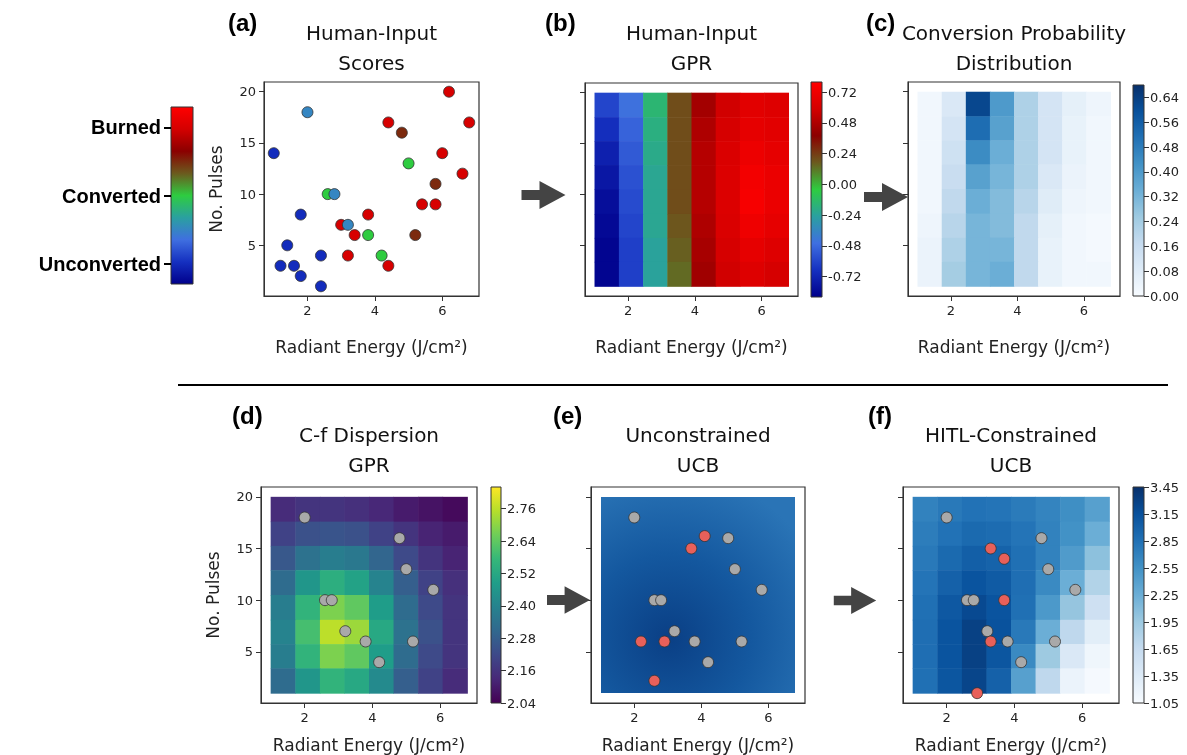  Describe the element at coordinates (247, 415) in the screenshot. I see `chart-title: (d)` at that location.